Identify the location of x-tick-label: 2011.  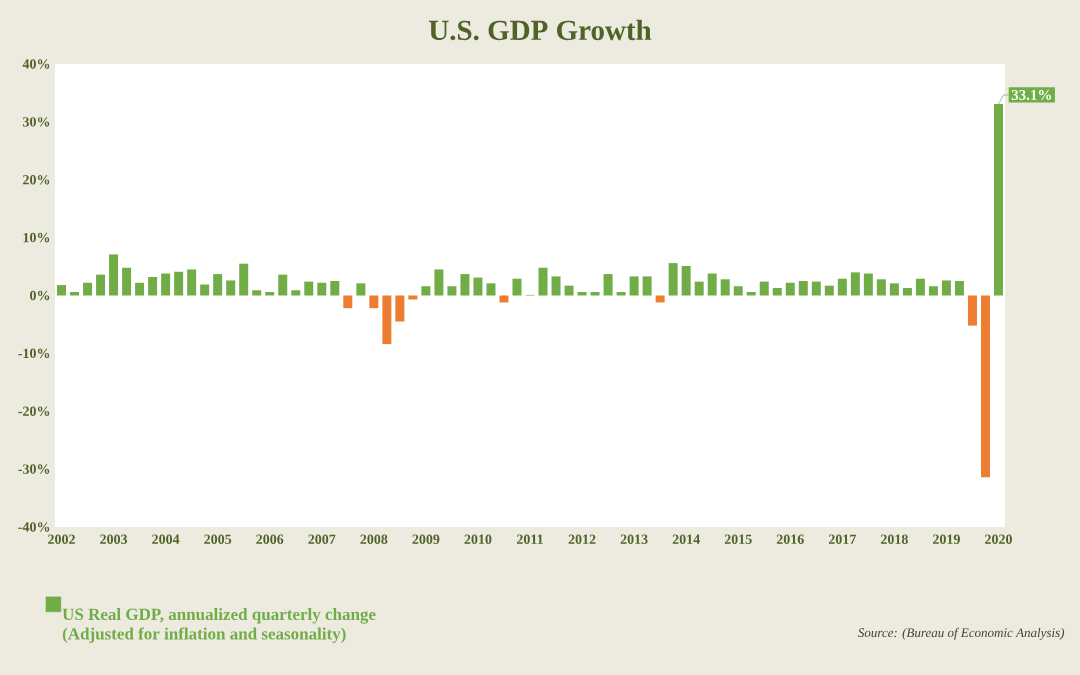
(529, 539).